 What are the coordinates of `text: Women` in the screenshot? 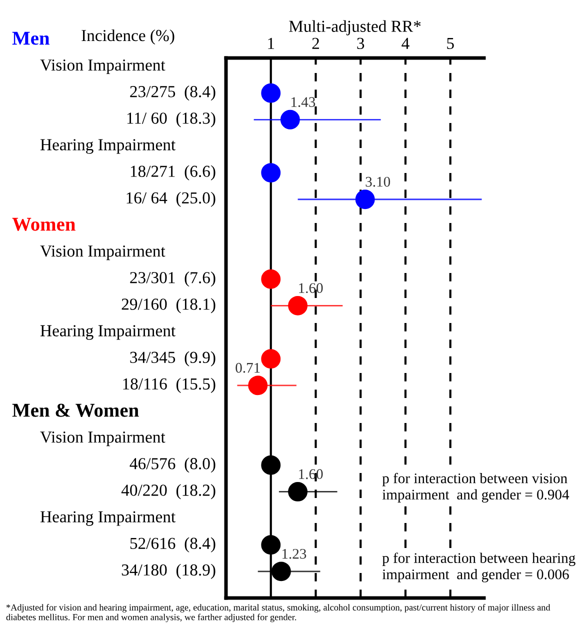 It's located at (44, 224).